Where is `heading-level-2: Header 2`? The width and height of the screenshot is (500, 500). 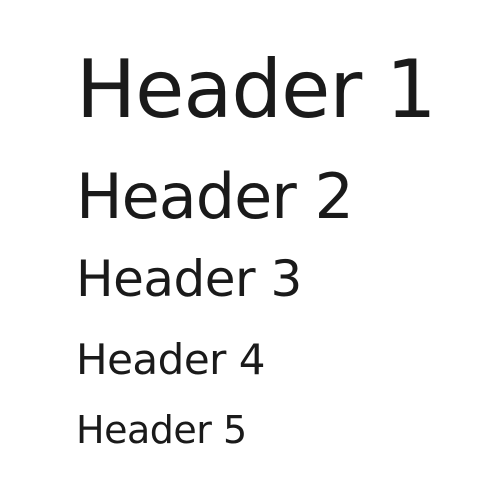 heading-level-2: Header 2 is located at coordinates (215, 196).